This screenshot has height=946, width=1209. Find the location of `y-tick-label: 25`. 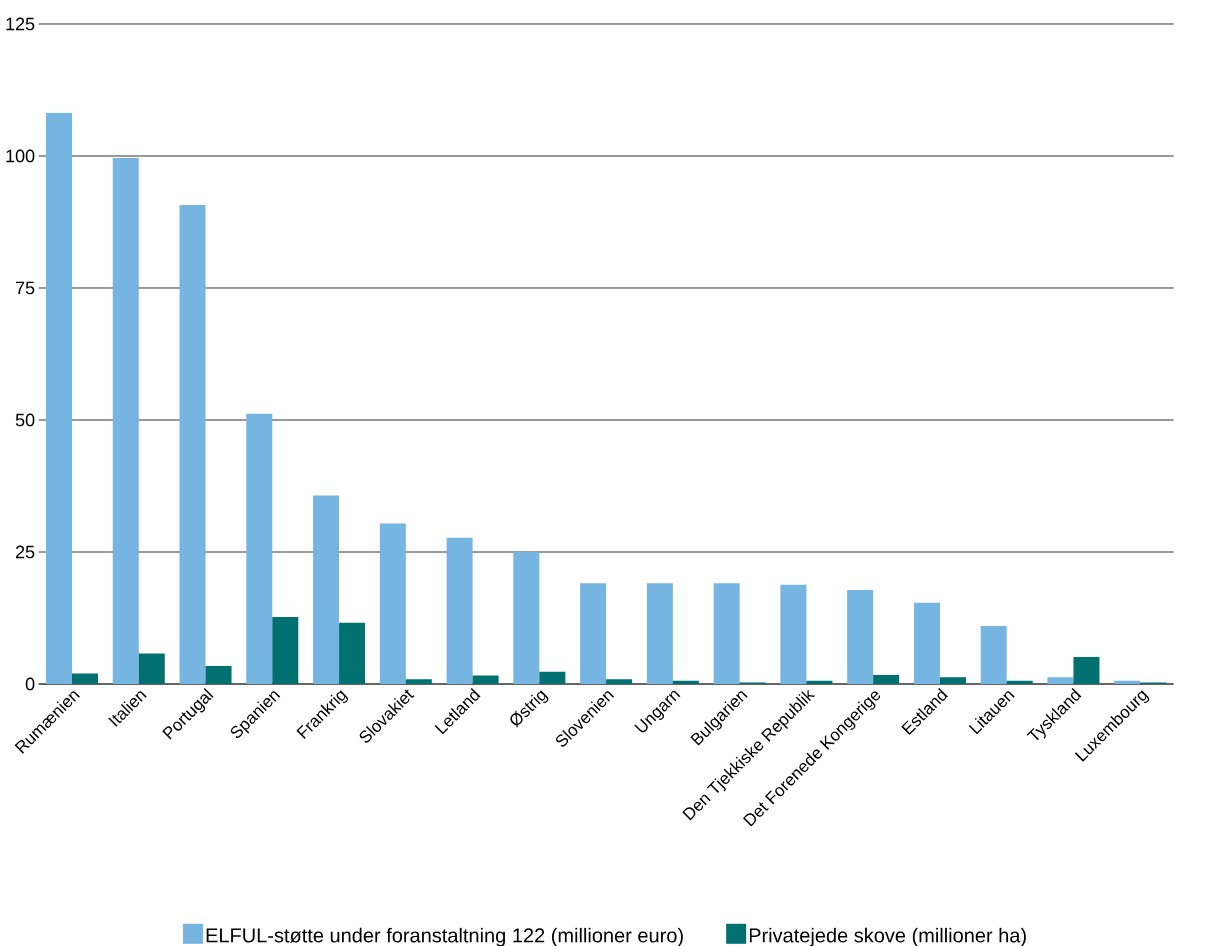

y-tick-label: 25 is located at coordinates (25, 552).